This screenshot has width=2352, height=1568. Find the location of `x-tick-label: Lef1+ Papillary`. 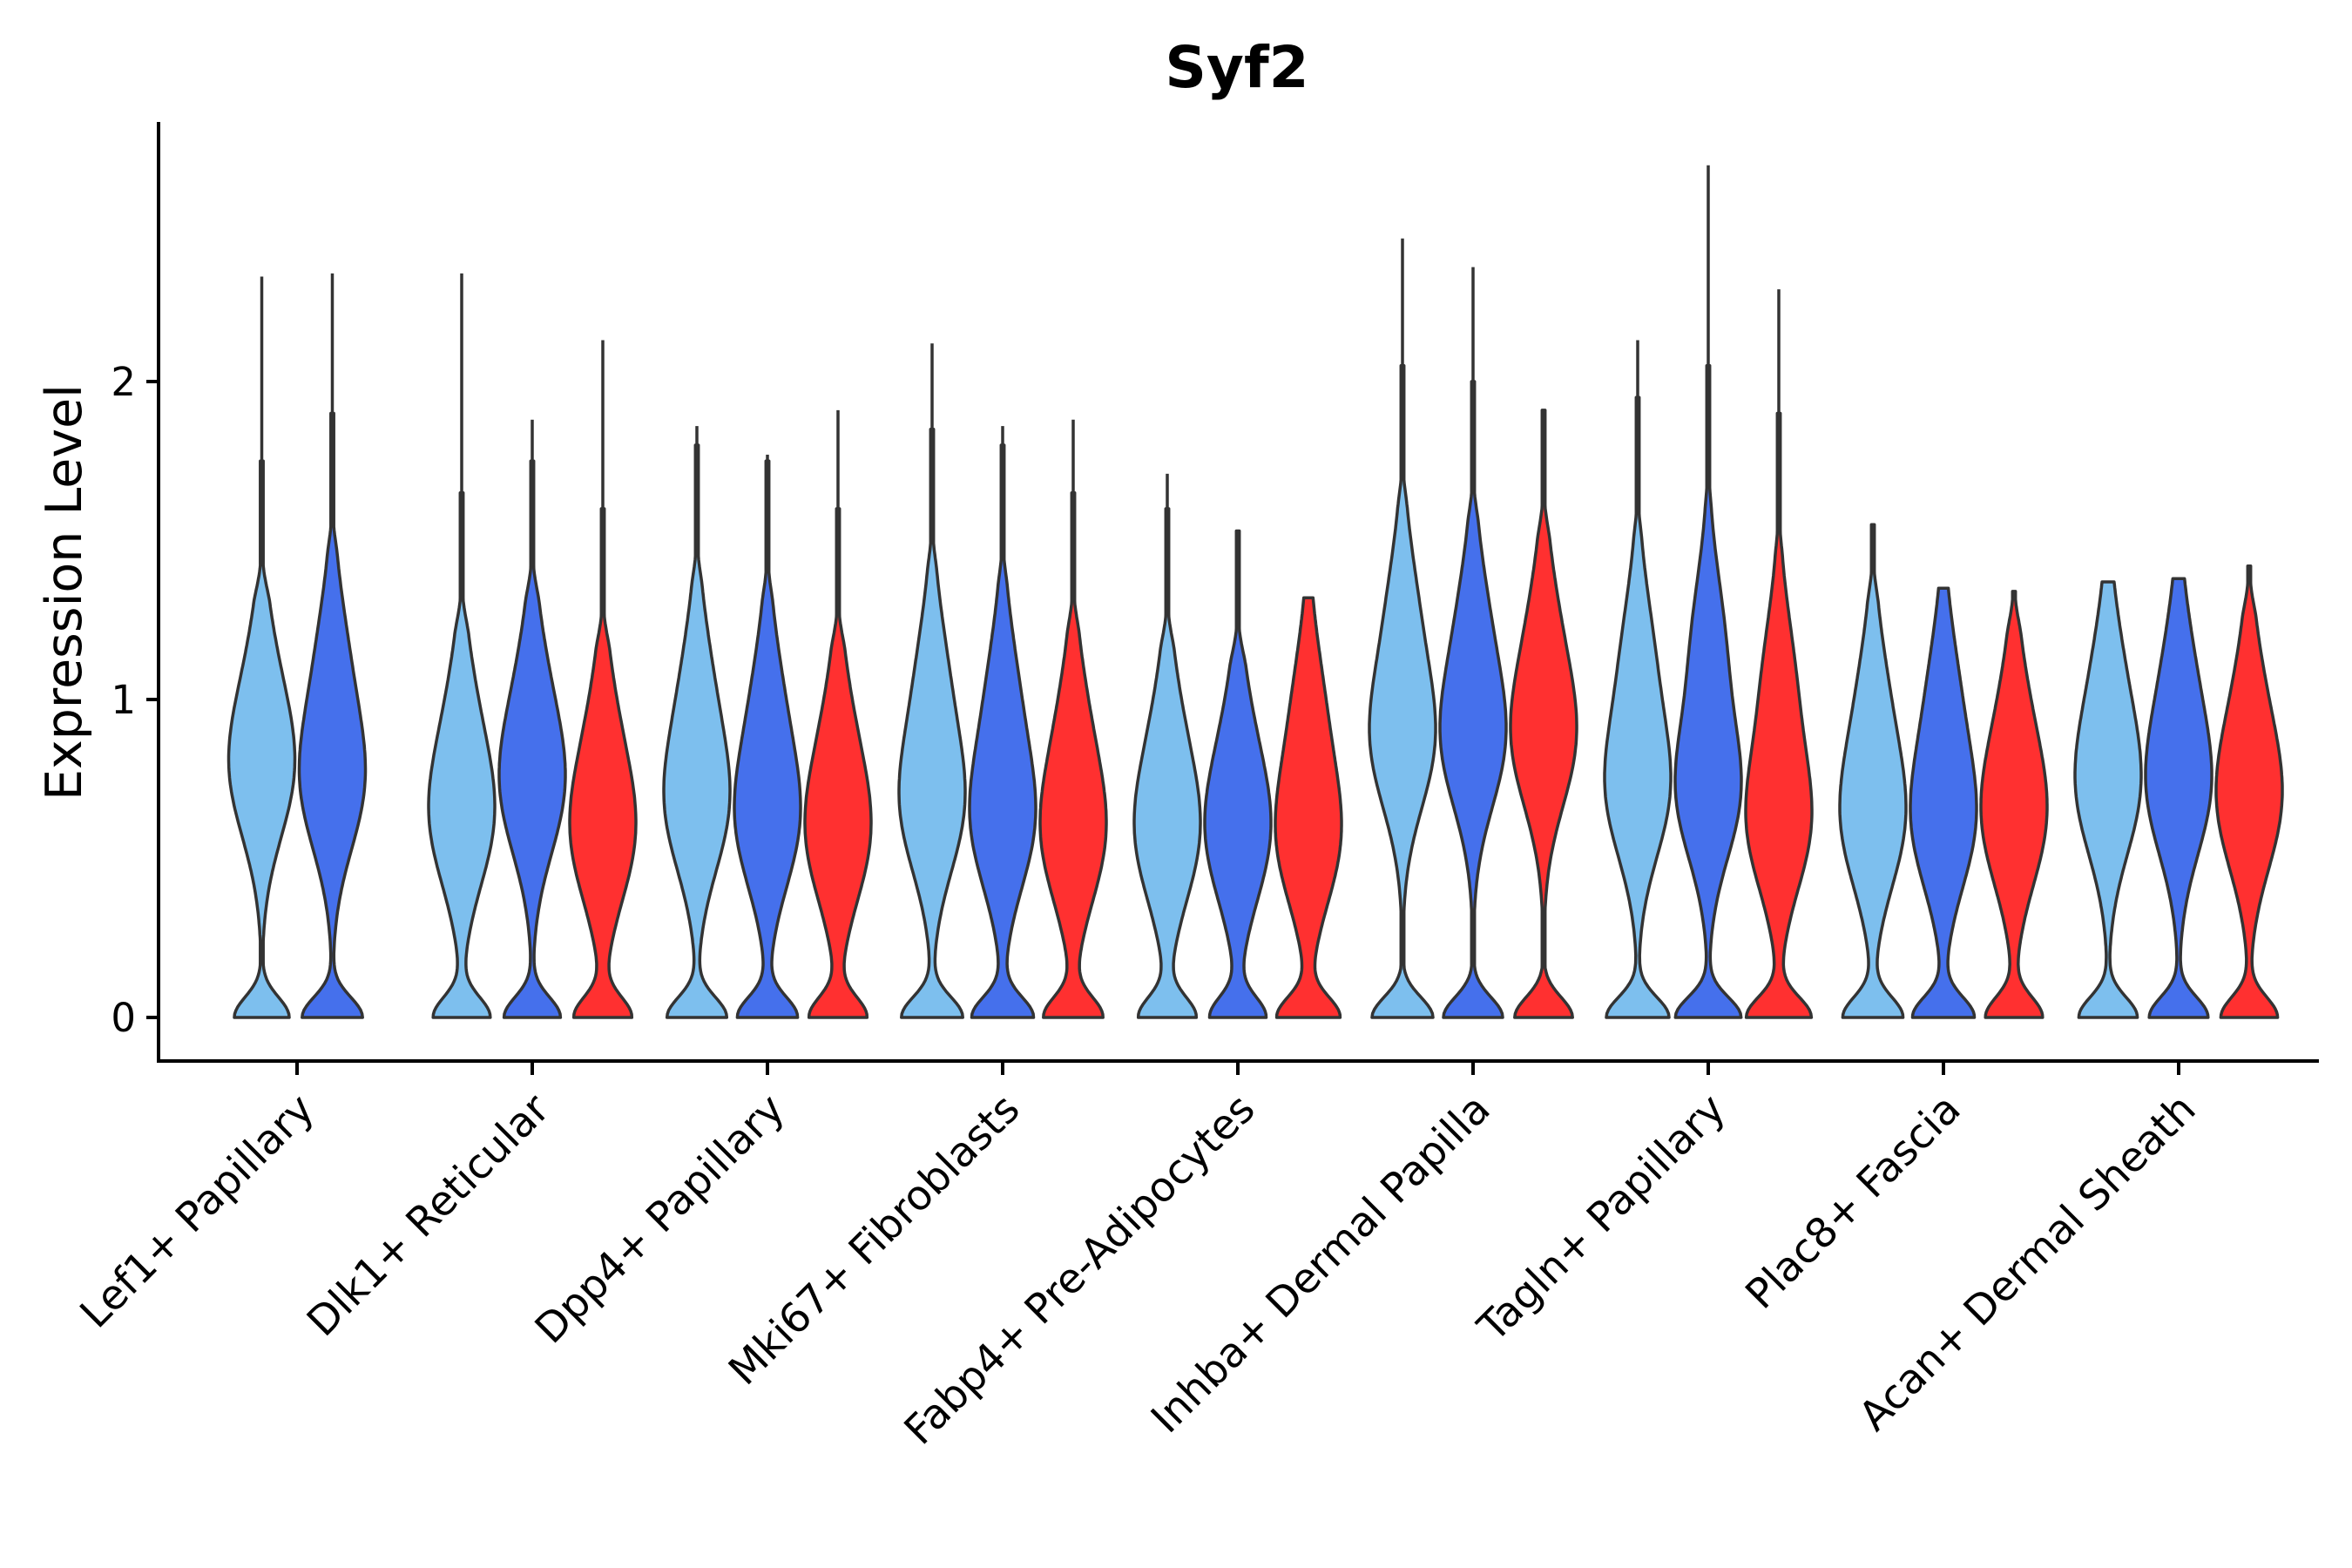

x-tick-label: Lef1+ Papillary is located at coordinates (198, 1211).